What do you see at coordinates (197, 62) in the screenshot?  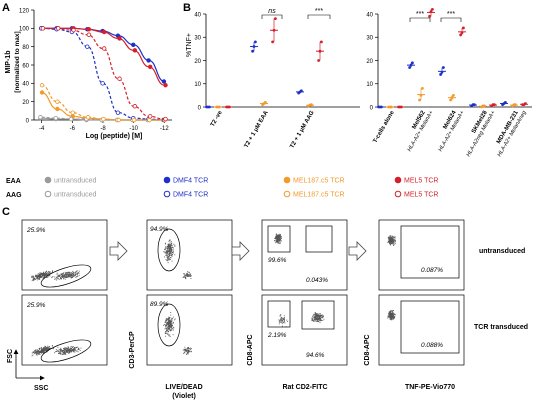 I see `panel-b-left-y-tick-label: 20` at bounding box center [197, 62].